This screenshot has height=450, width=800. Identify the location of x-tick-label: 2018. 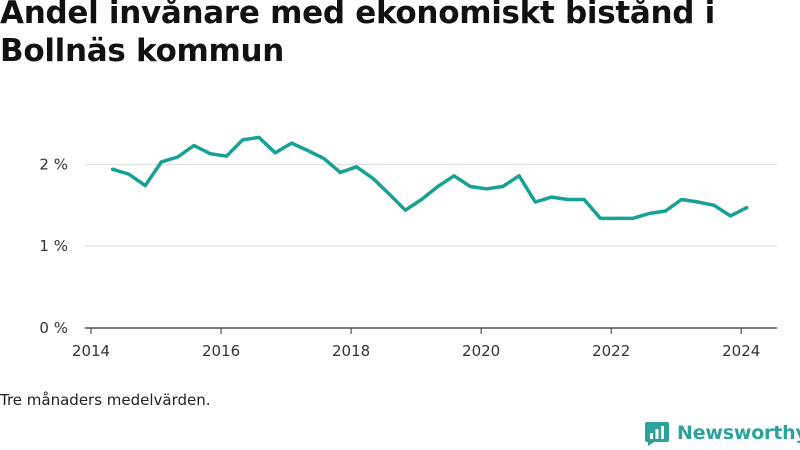
(351, 351).